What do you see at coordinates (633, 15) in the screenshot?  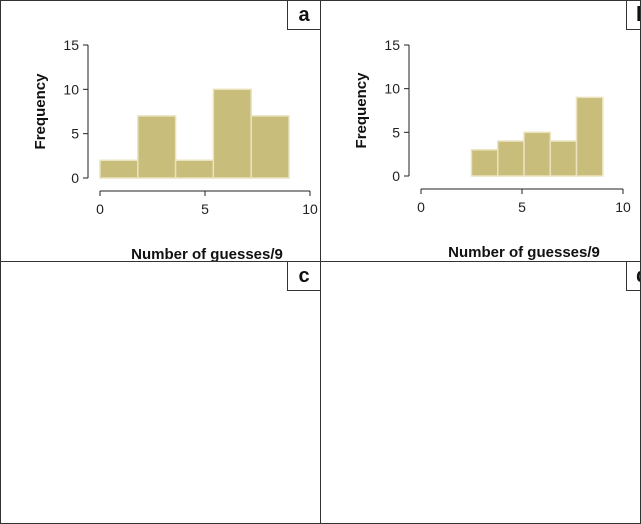 I see `panel-label-b: b` at bounding box center [633, 15].